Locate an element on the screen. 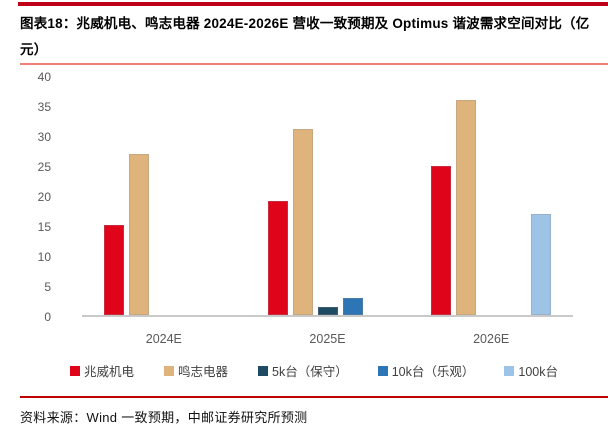 The image size is (608, 436). legend-item-5k-conservative: 5k台（保守） is located at coordinates (303, 370).